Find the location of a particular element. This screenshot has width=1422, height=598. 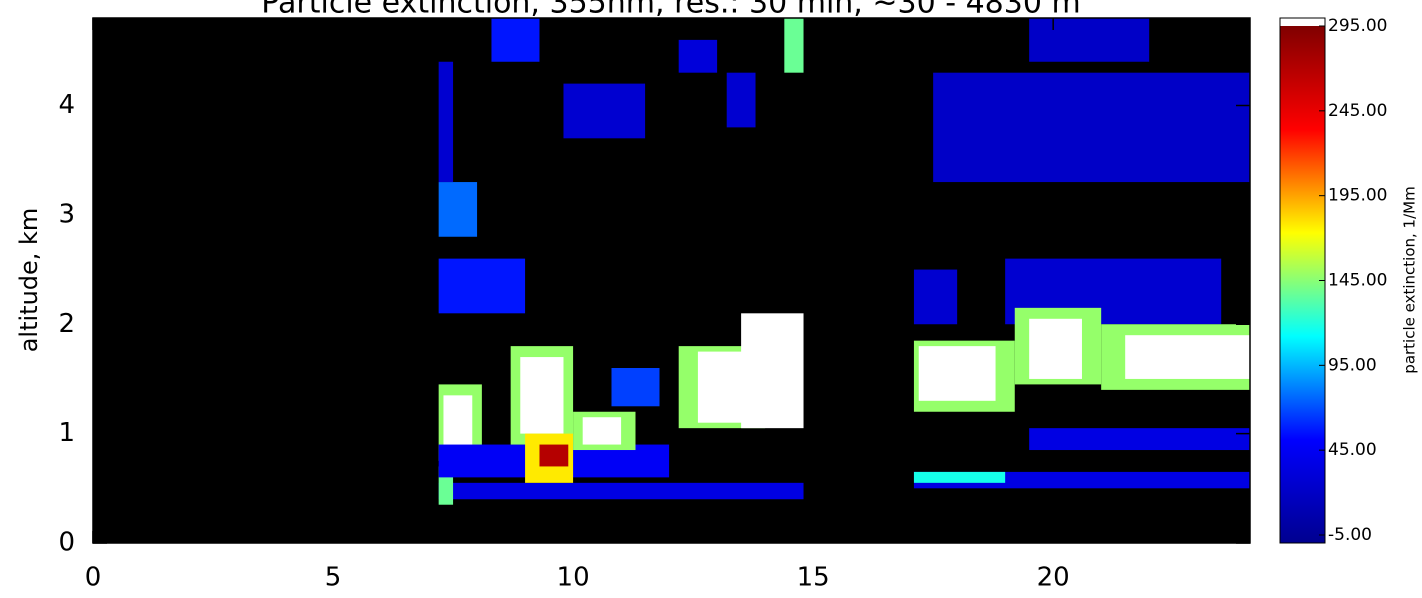

x-tick-label: 5 is located at coordinates (333, 578).